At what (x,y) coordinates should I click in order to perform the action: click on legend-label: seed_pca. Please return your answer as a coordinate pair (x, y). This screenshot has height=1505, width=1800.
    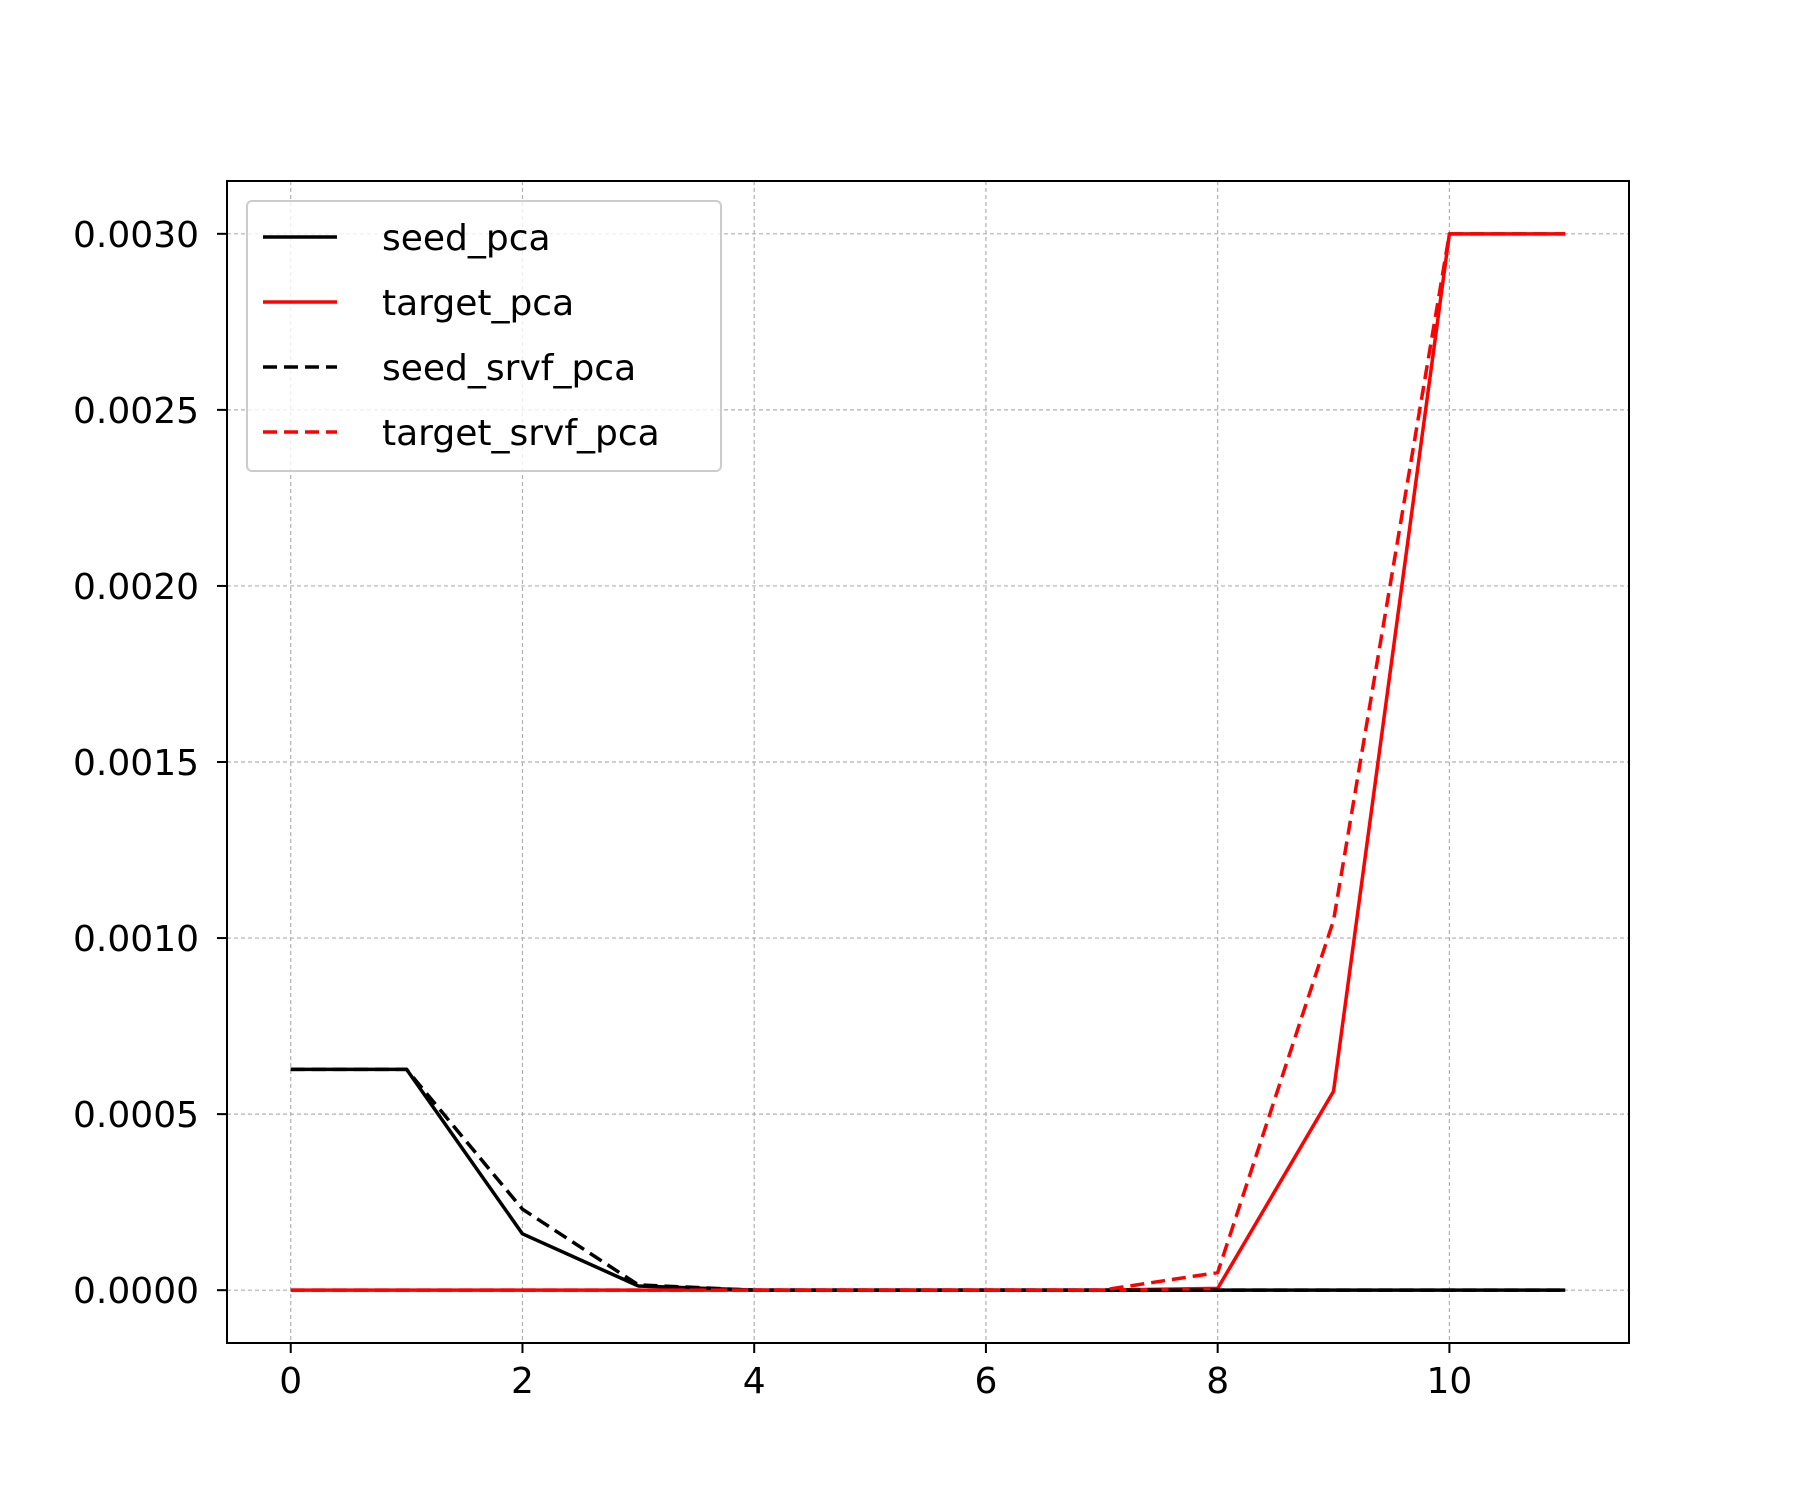
    Looking at the image, I should click on (466, 238).